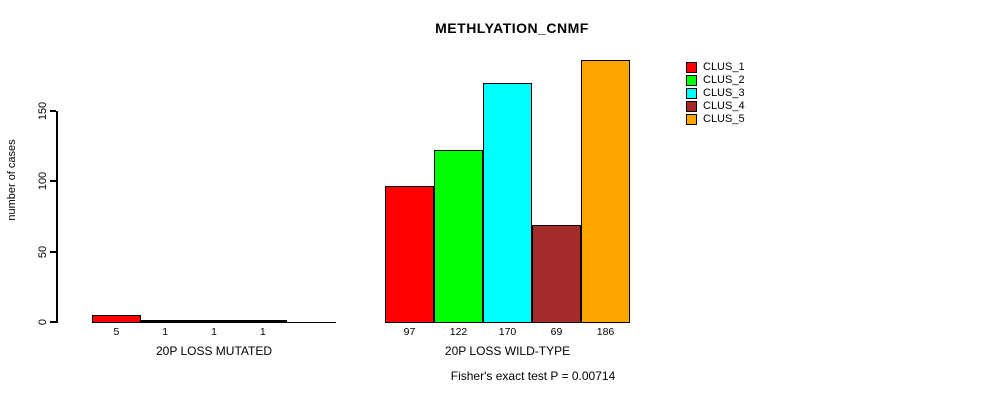 This screenshot has height=400, width=990. Describe the element at coordinates (556, 332) in the screenshot. I see `bar-value-label: 69` at that location.